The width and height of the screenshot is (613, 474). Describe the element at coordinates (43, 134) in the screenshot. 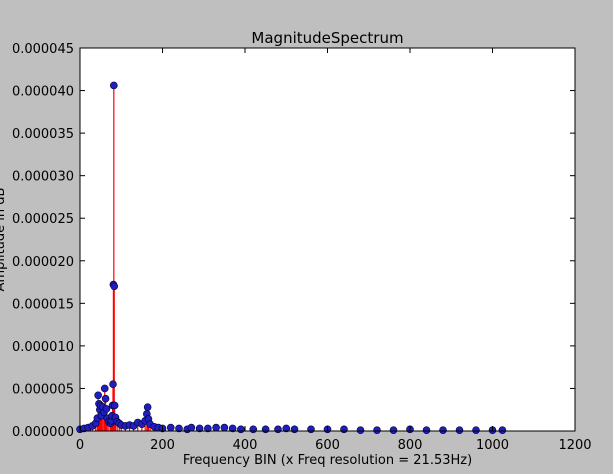

I see `y-tick-label: 0.000035` at that location.